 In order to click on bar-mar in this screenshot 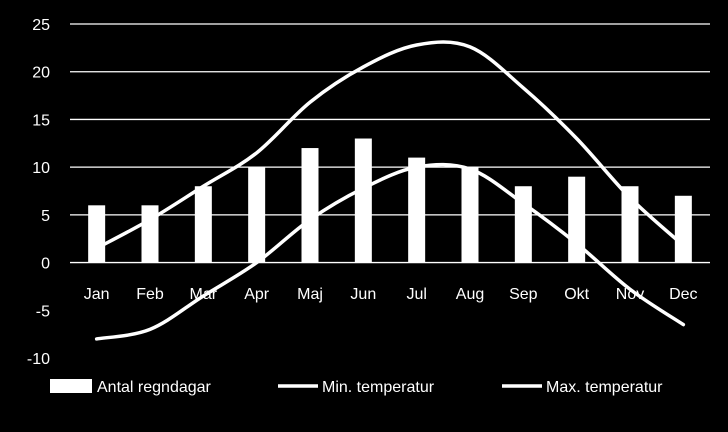, I will do `click(203, 224)`.